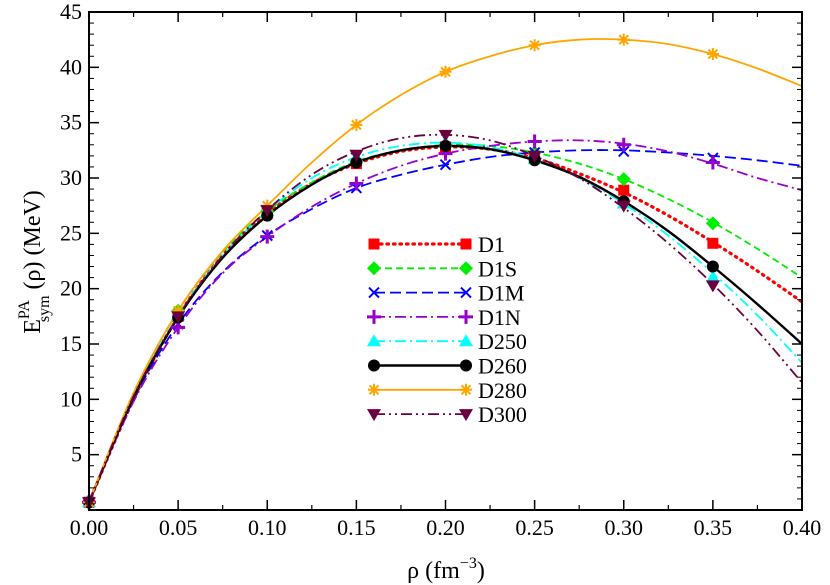  I want to click on y-tick-label: 15, so click(71, 343).